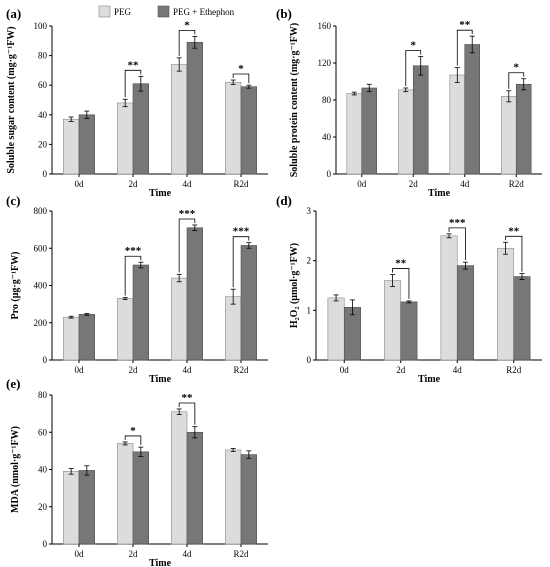 This screenshot has height=567, width=550. What do you see at coordinates (309, 261) in the screenshot?
I see `y-tick-label: 2` at bounding box center [309, 261].